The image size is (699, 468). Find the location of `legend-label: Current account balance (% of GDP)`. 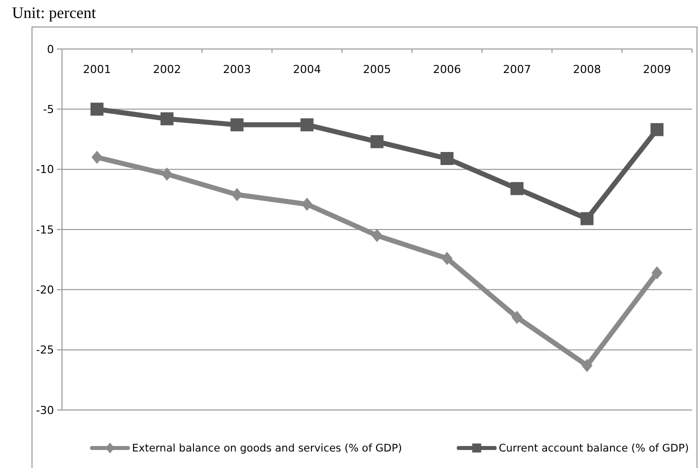

legend-label: Current account balance (% of GDP) is located at coordinates (593, 448).